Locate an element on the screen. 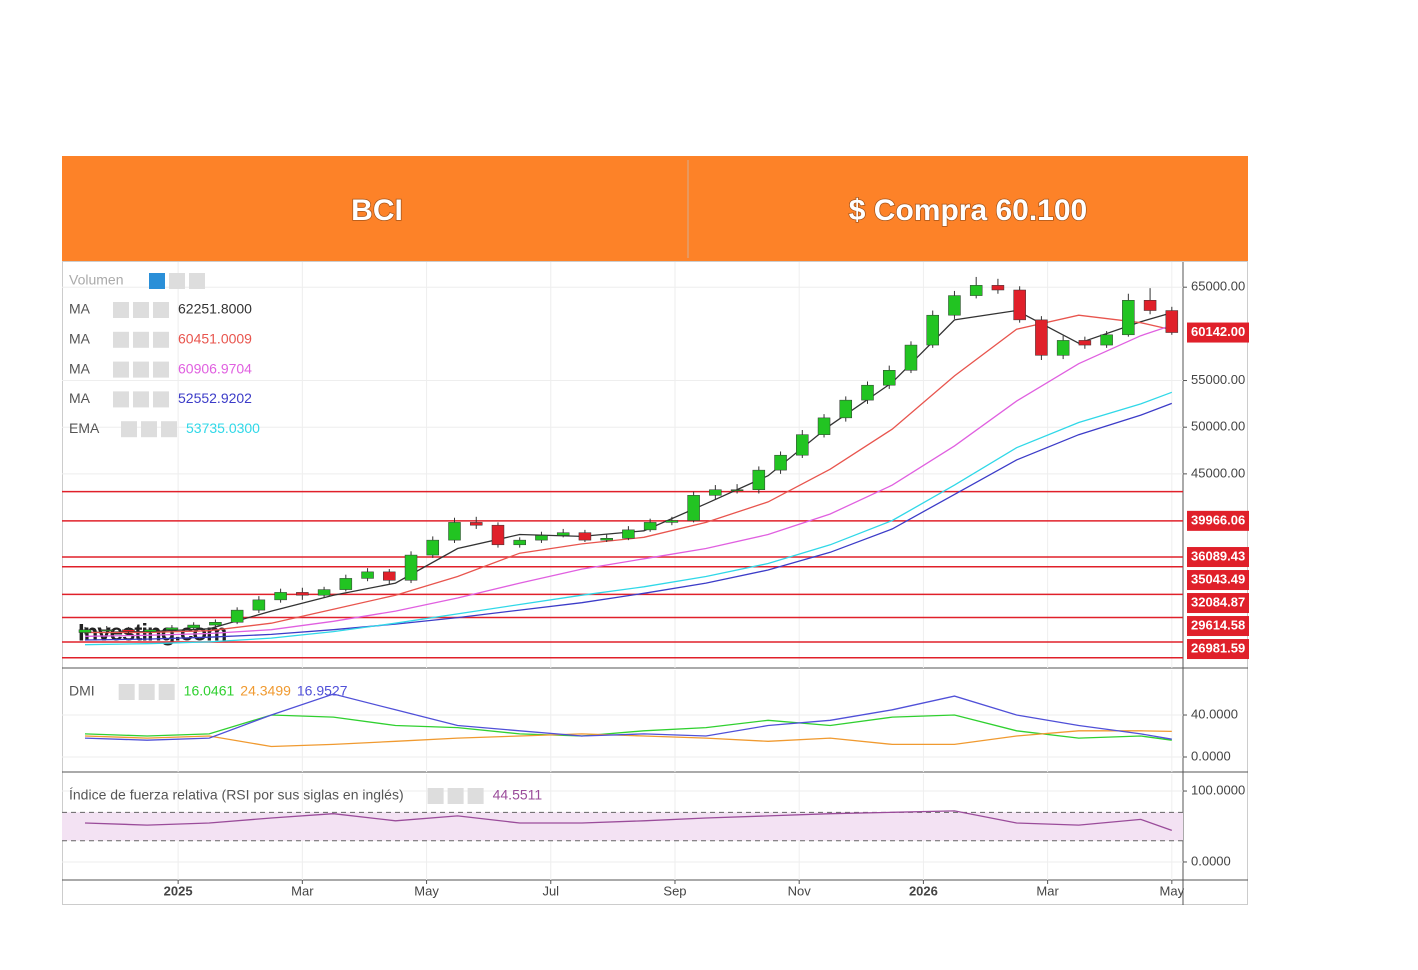  legend-value: 60451.0009 is located at coordinates (215, 339).